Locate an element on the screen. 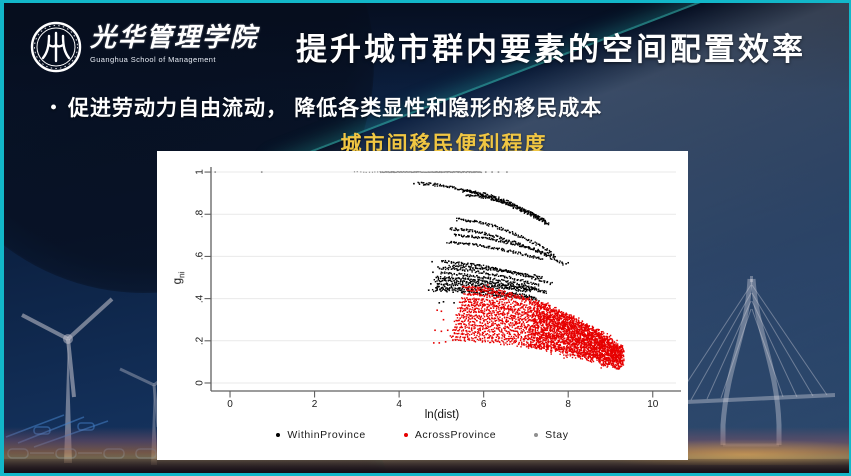 Image resolution: width=851 pixels, height=476 pixels. x-tick-label: 10 is located at coordinates (653, 404).